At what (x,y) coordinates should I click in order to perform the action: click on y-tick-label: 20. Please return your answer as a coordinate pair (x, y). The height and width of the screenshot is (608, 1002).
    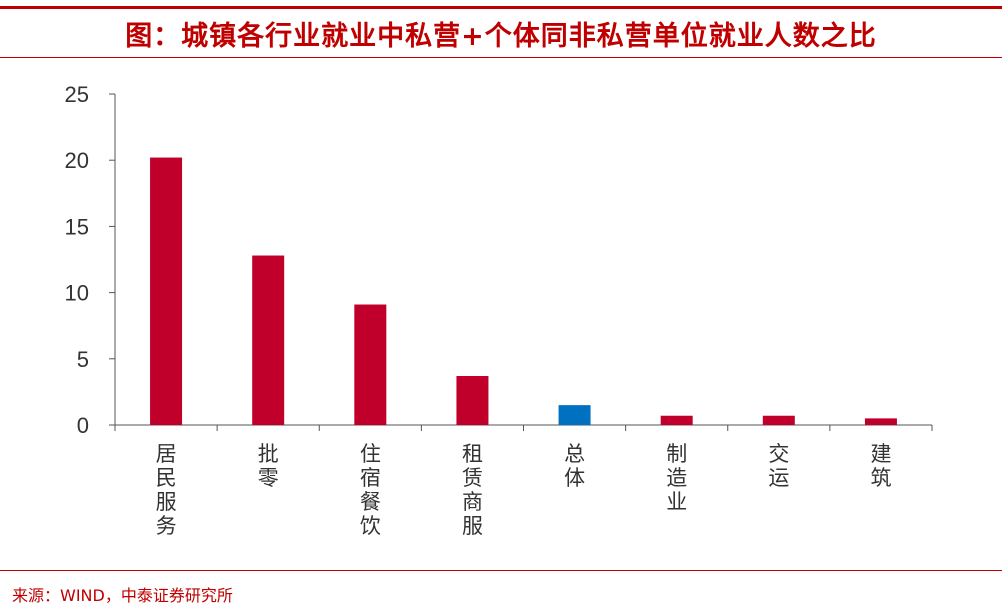
    Looking at the image, I should click on (77, 160).